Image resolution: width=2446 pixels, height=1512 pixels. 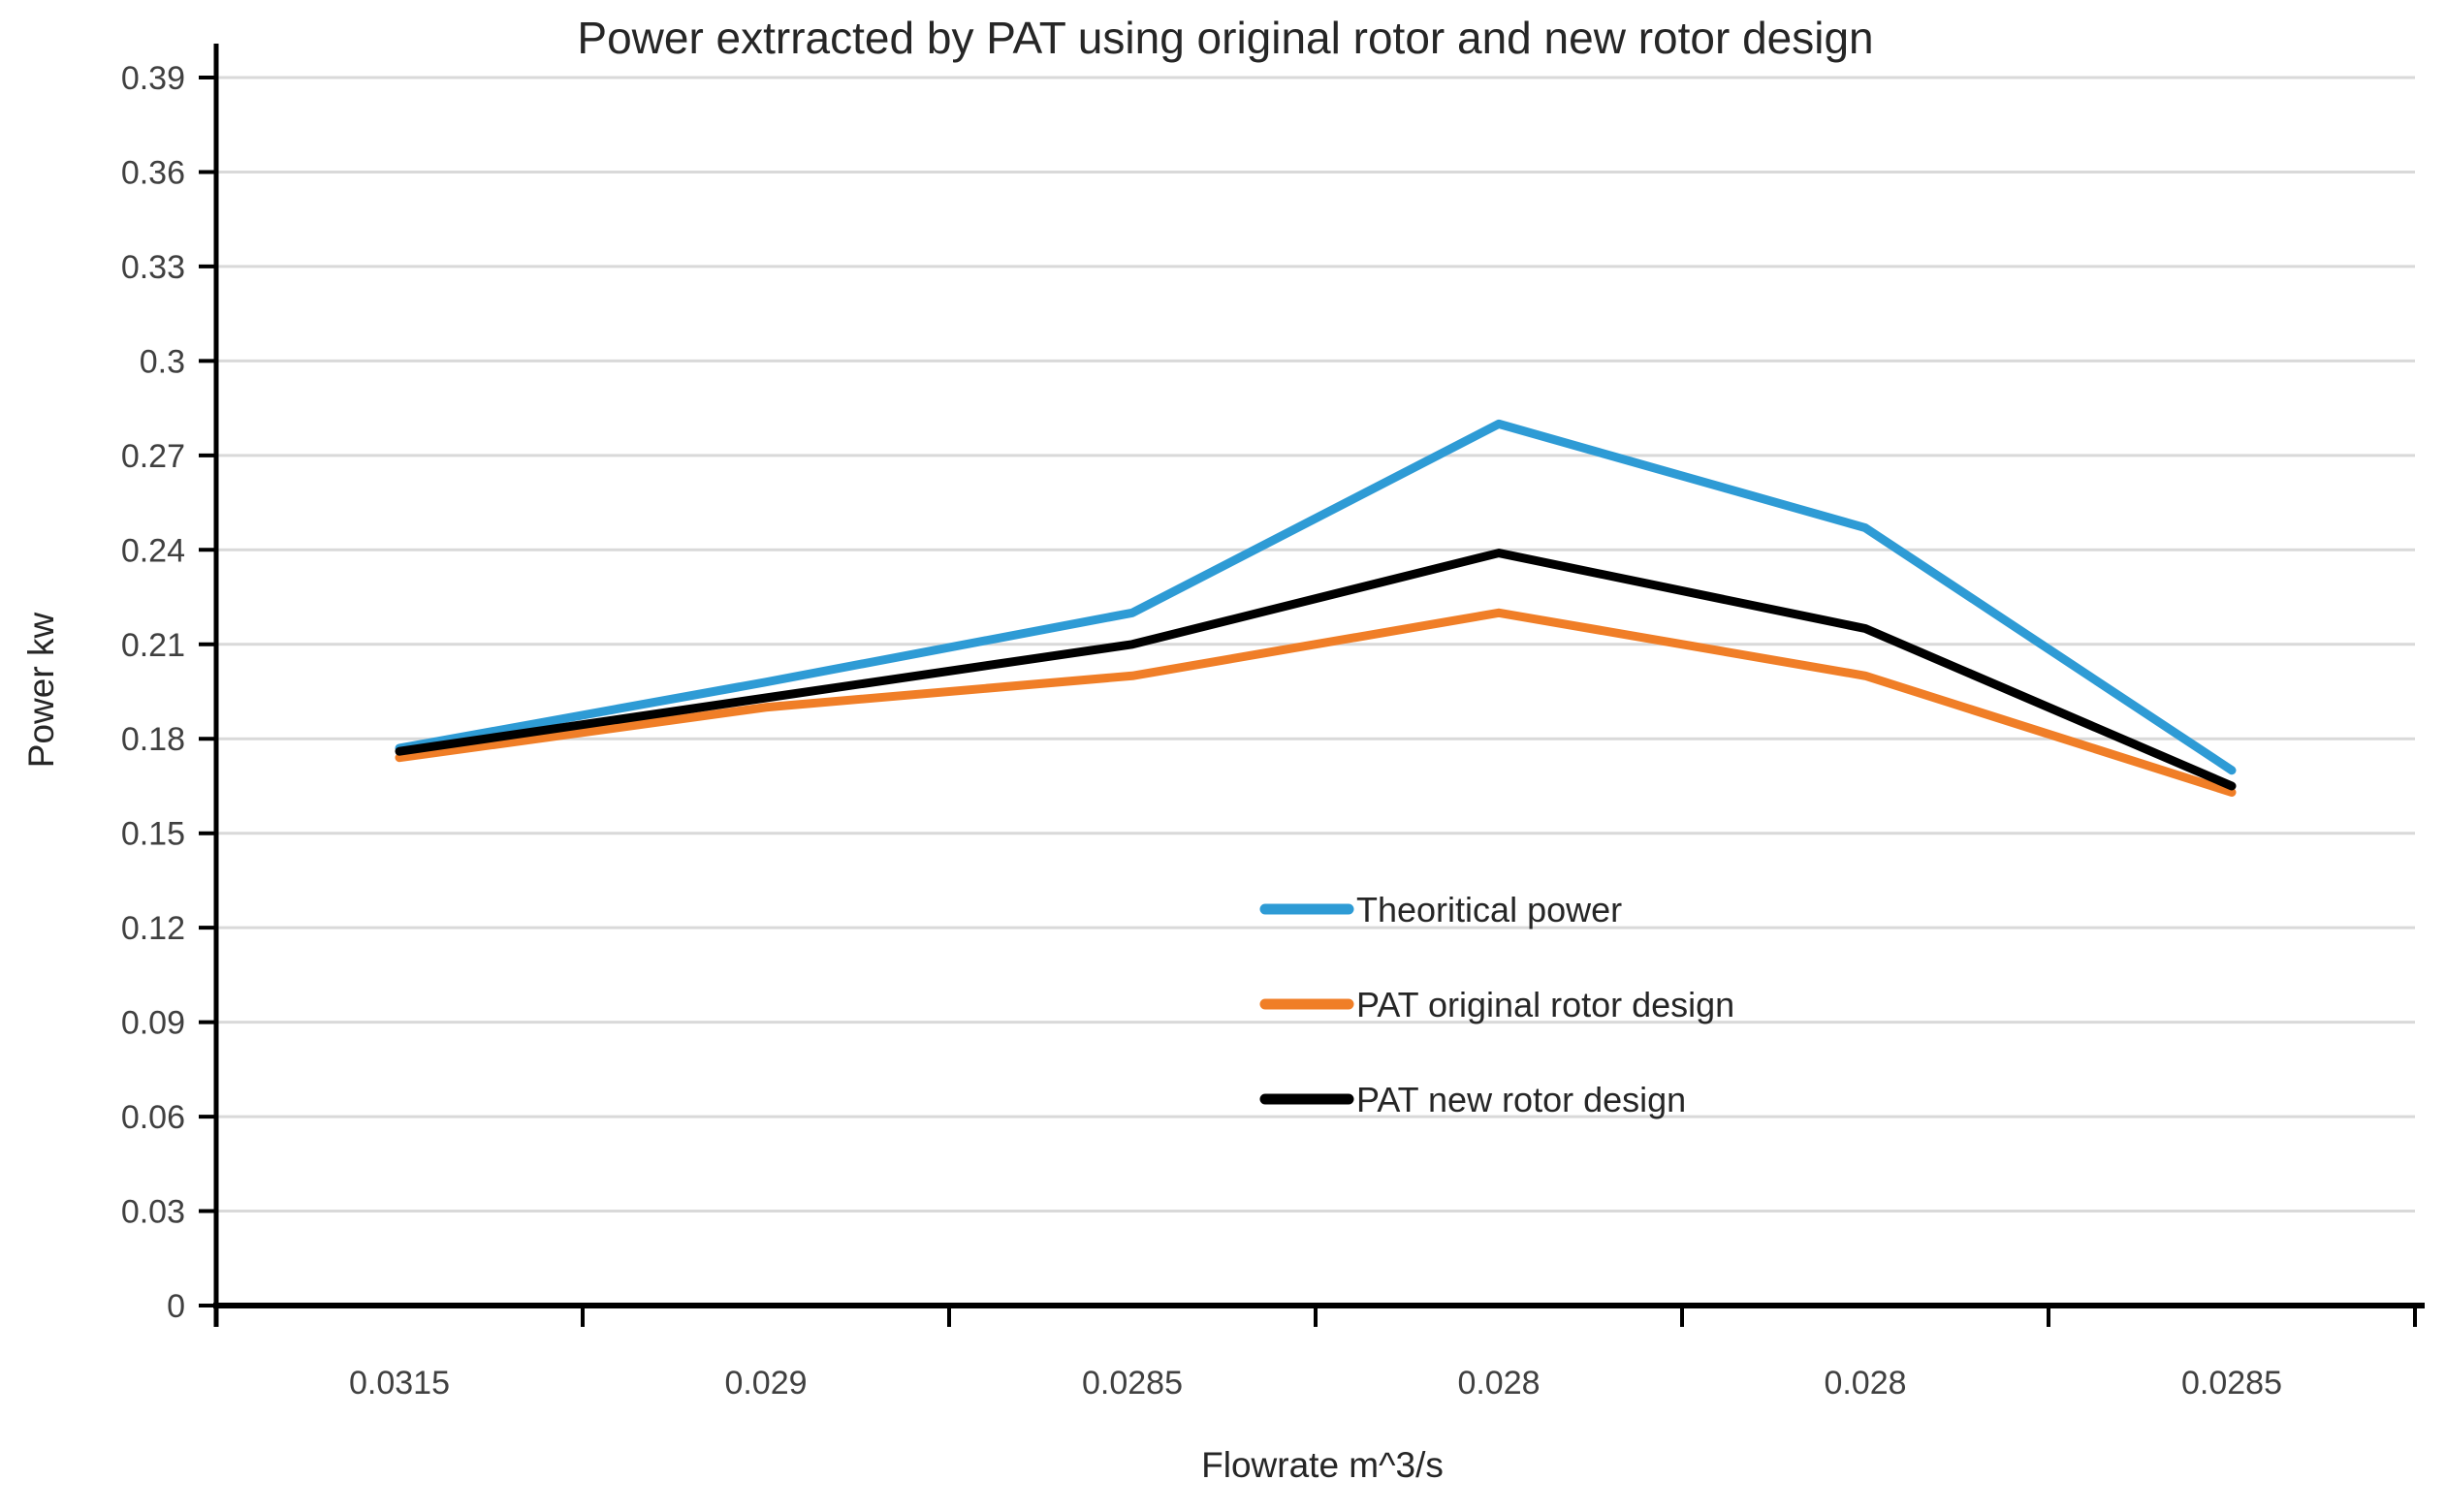 What do you see at coordinates (399, 1384) in the screenshot?
I see `x-tick-label: 0.0315` at bounding box center [399, 1384].